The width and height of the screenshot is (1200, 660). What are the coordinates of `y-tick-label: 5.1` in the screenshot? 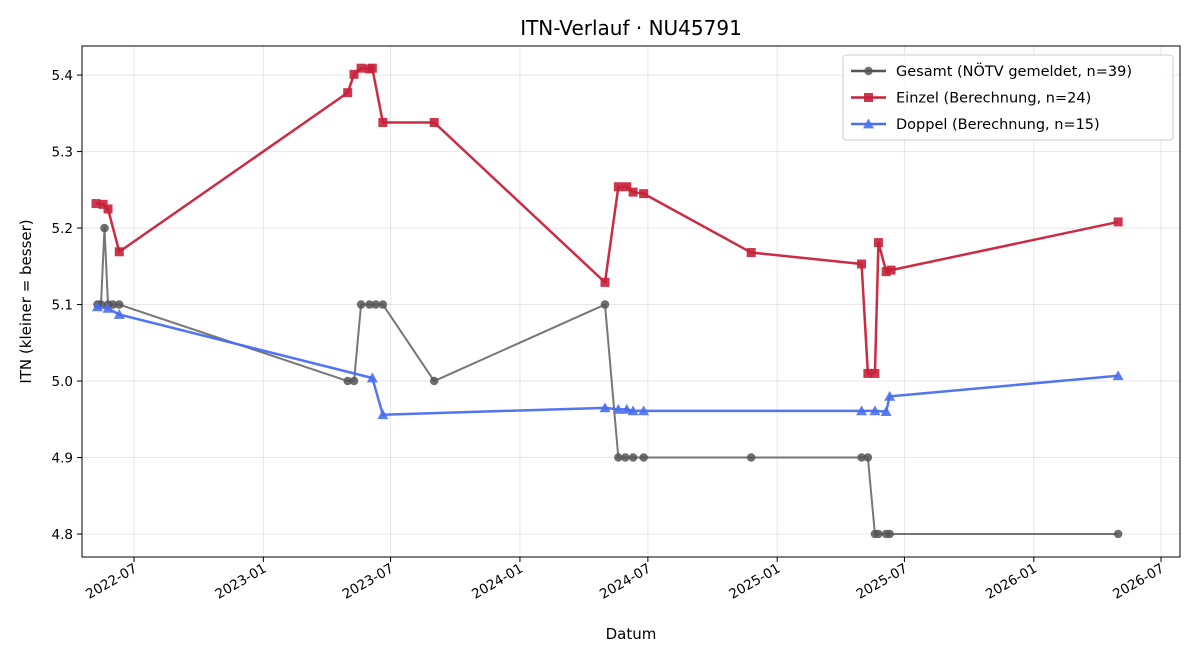 It's located at (62, 306).